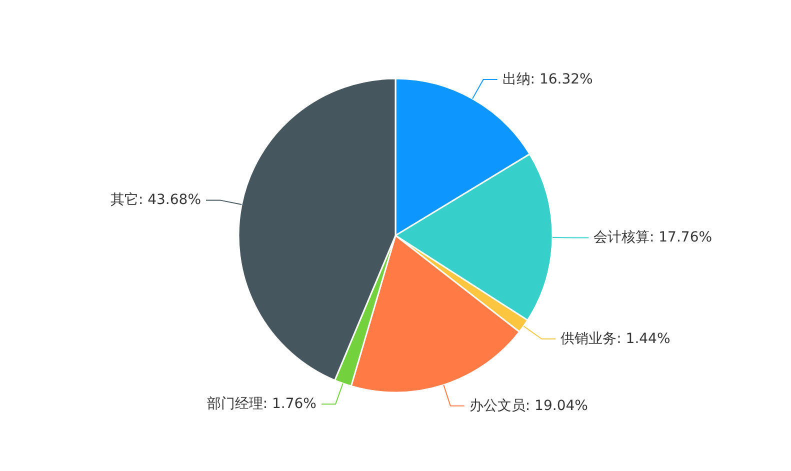 Image resolution: width=791 pixels, height=471 pixels. Describe the element at coordinates (156, 200) in the screenshot. I see `slice-label: 其它: 43.68%` at that location.